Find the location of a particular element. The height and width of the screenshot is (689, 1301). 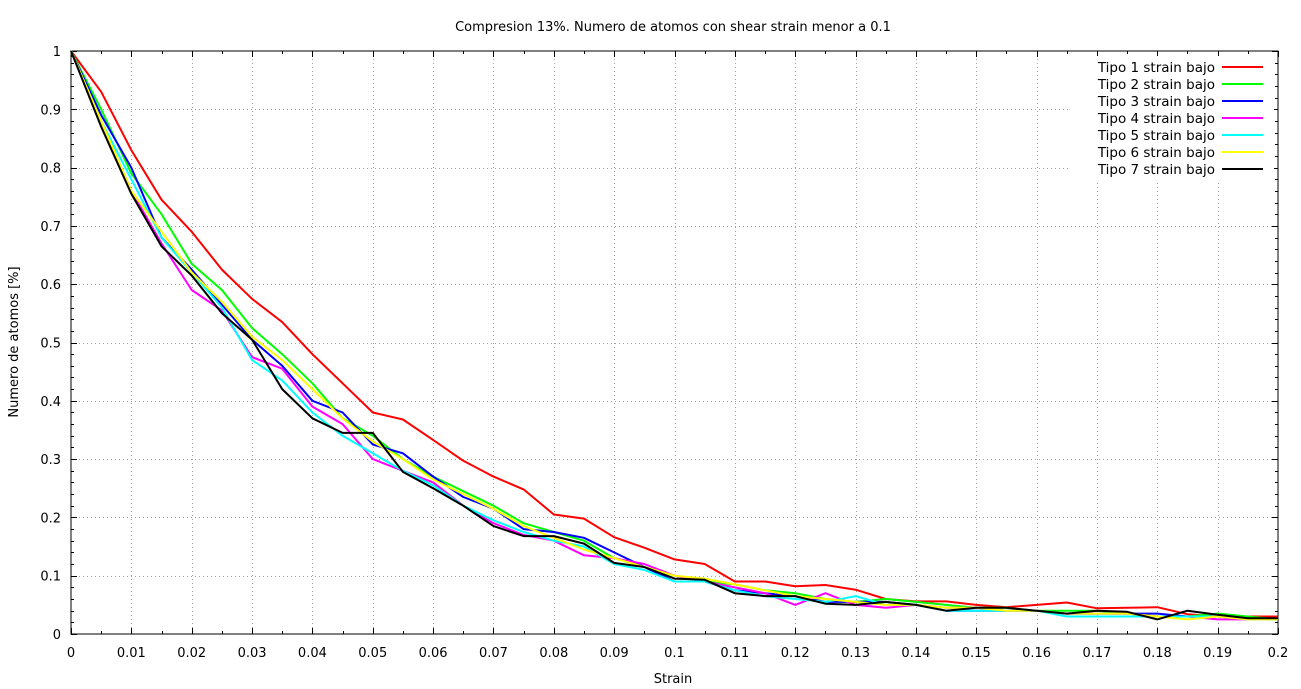

x-tick-label: 0 is located at coordinates (71, 653).